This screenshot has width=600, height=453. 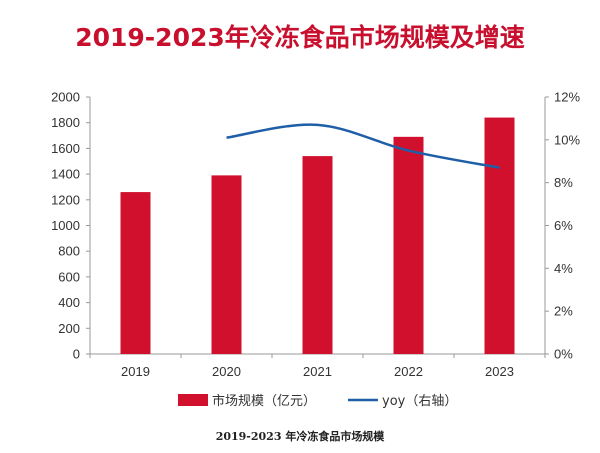 I want to click on x-tick-label: 2019, so click(x=135, y=371).